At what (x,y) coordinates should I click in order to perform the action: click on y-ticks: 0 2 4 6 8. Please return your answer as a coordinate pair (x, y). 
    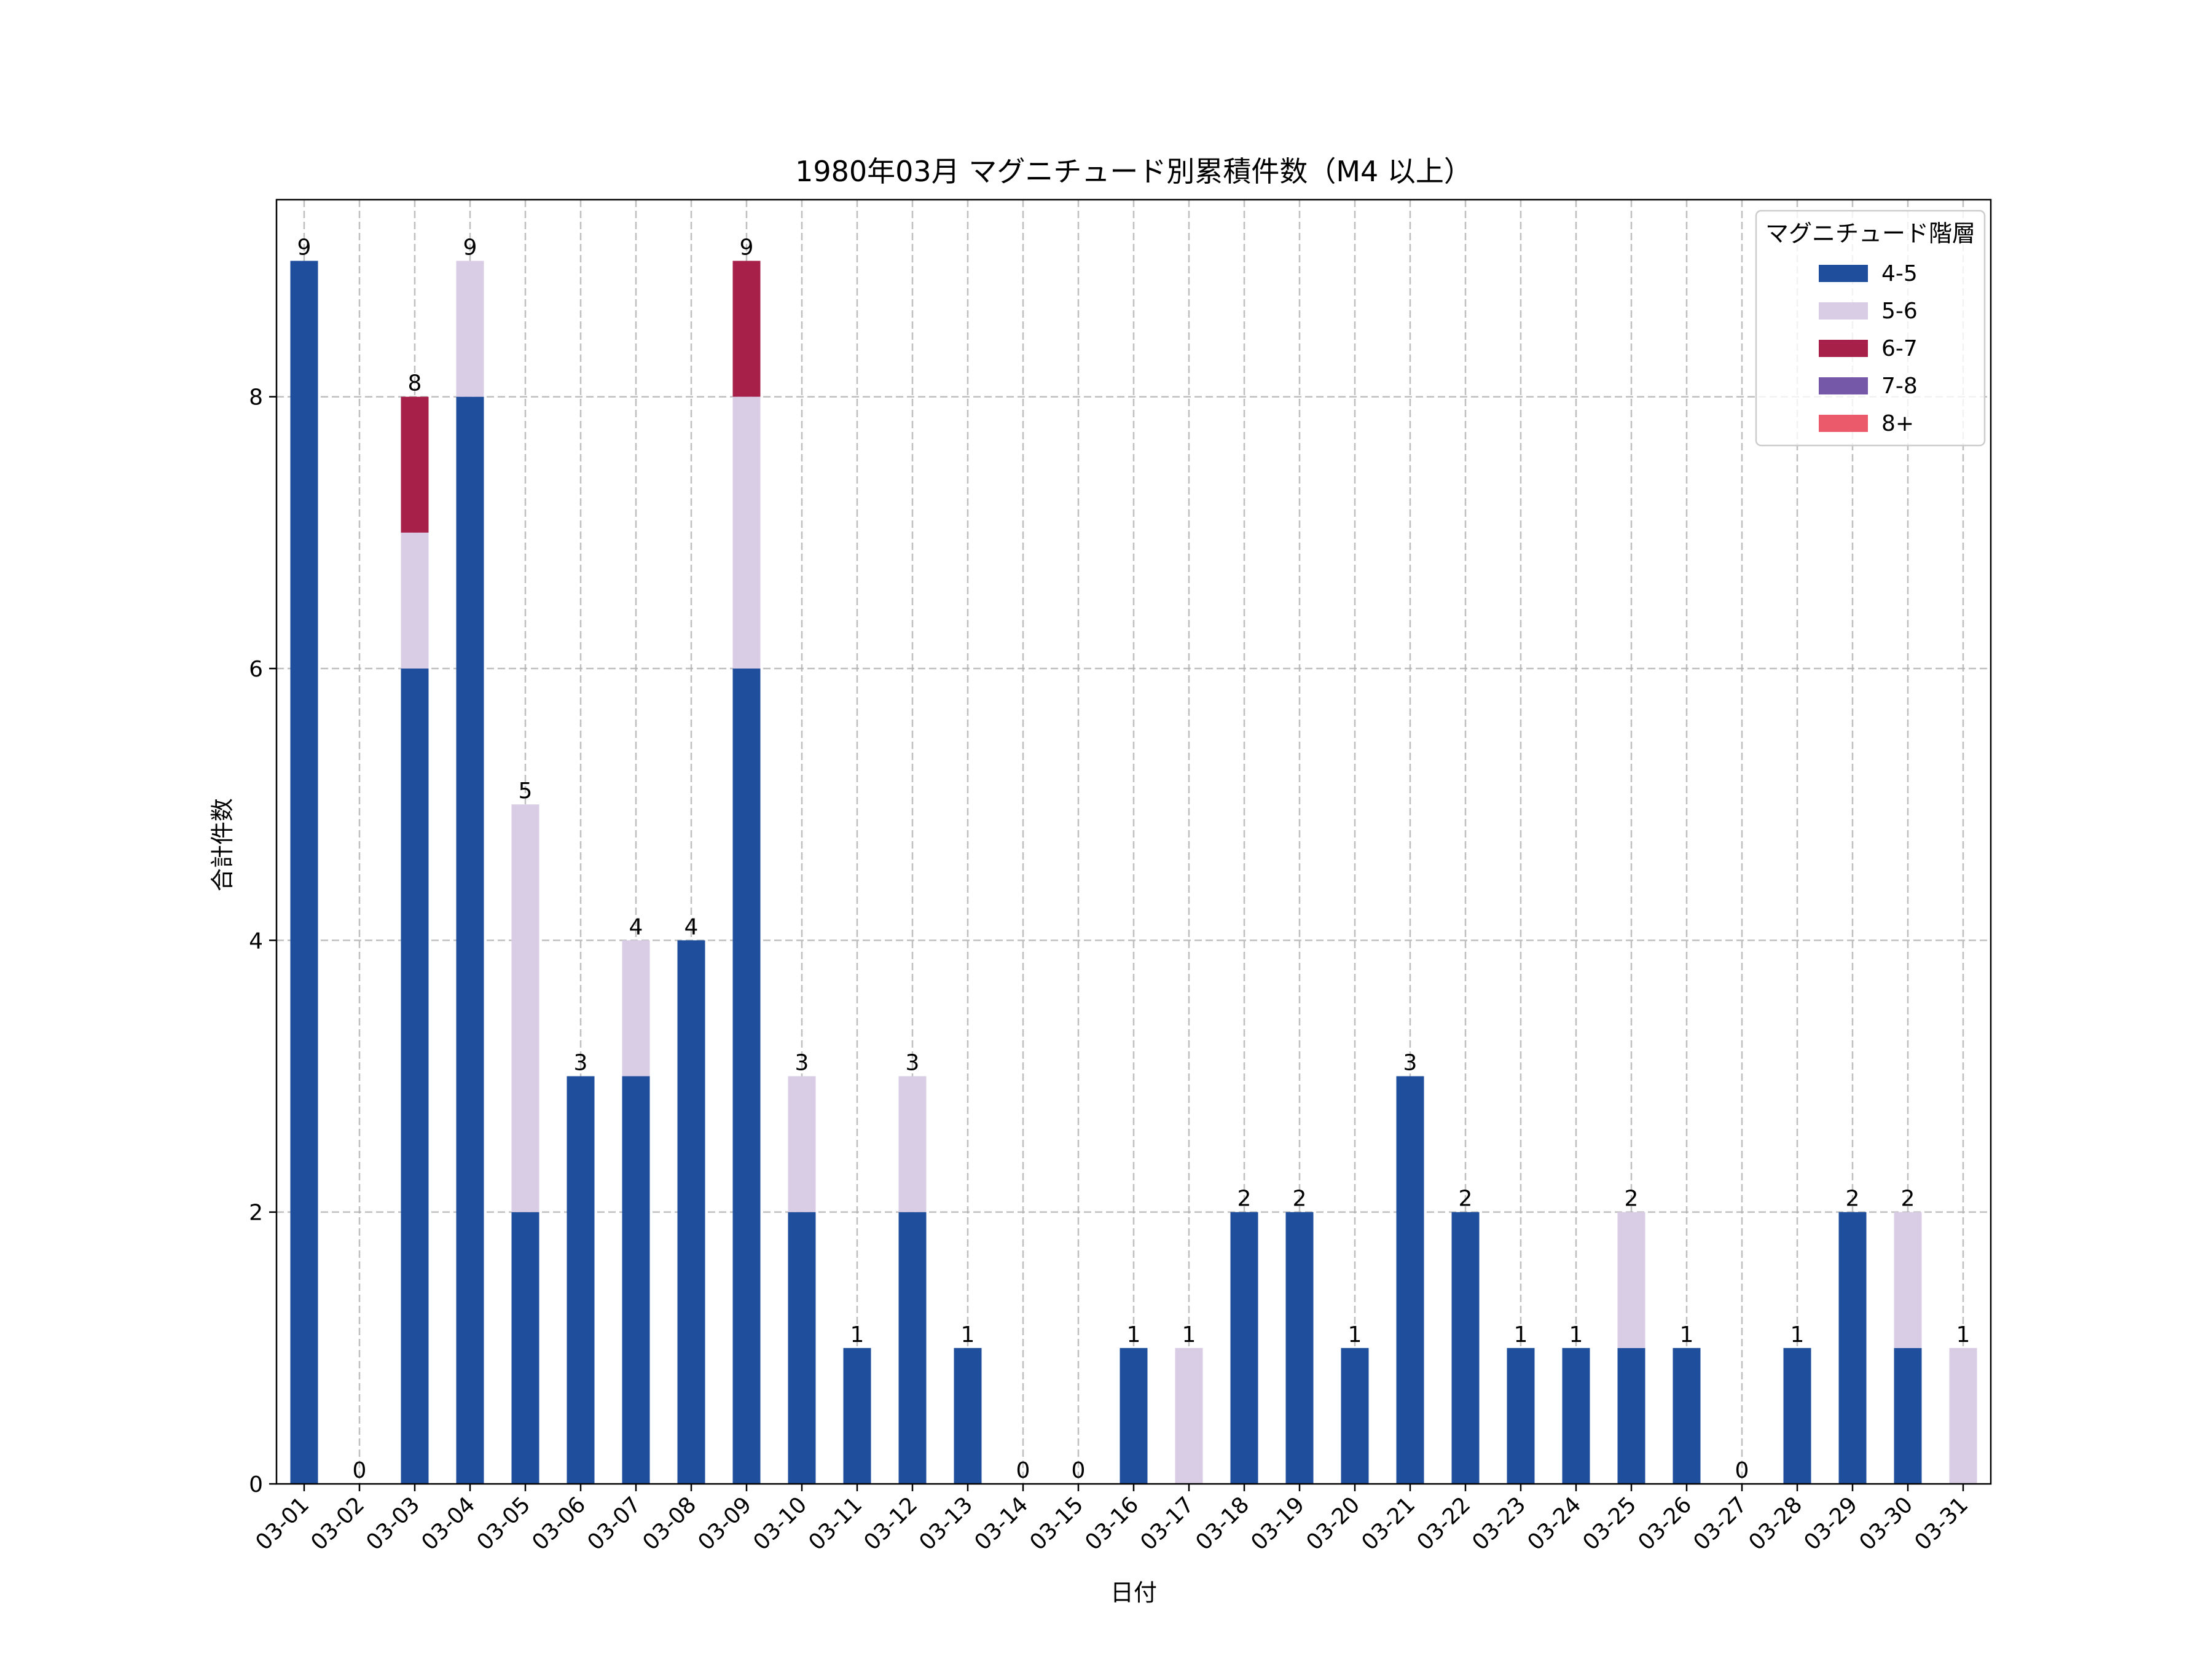
    Looking at the image, I should click on (262, 941).